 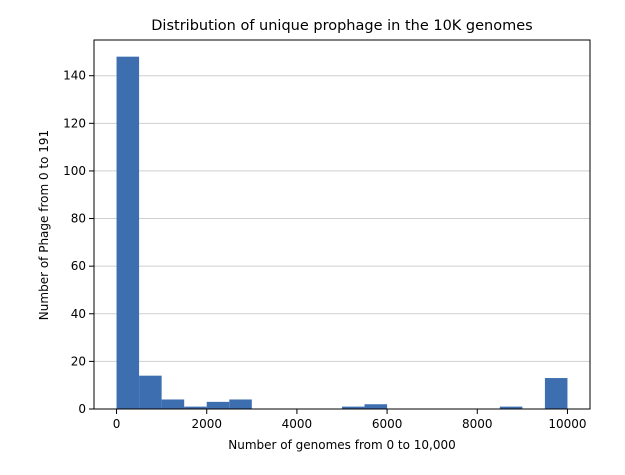 I want to click on y-tick-label-6: 120, so click(x=74, y=123).